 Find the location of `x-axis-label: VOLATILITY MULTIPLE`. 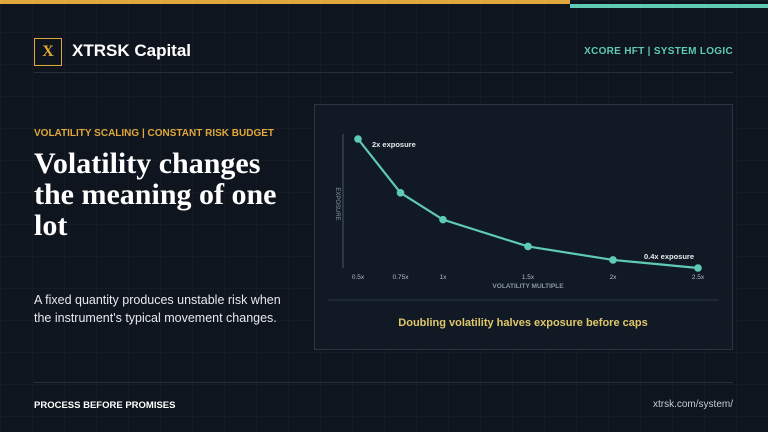

x-axis-label: VOLATILITY MULTIPLE is located at coordinates (528, 286).